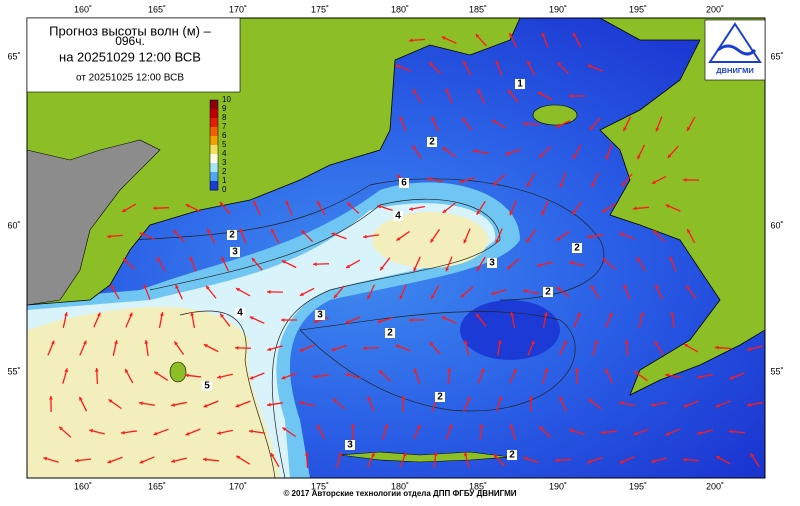 The width and height of the screenshot is (800, 506). What do you see at coordinates (478, 9) in the screenshot?
I see `lon-label: 185˚` at bounding box center [478, 9].